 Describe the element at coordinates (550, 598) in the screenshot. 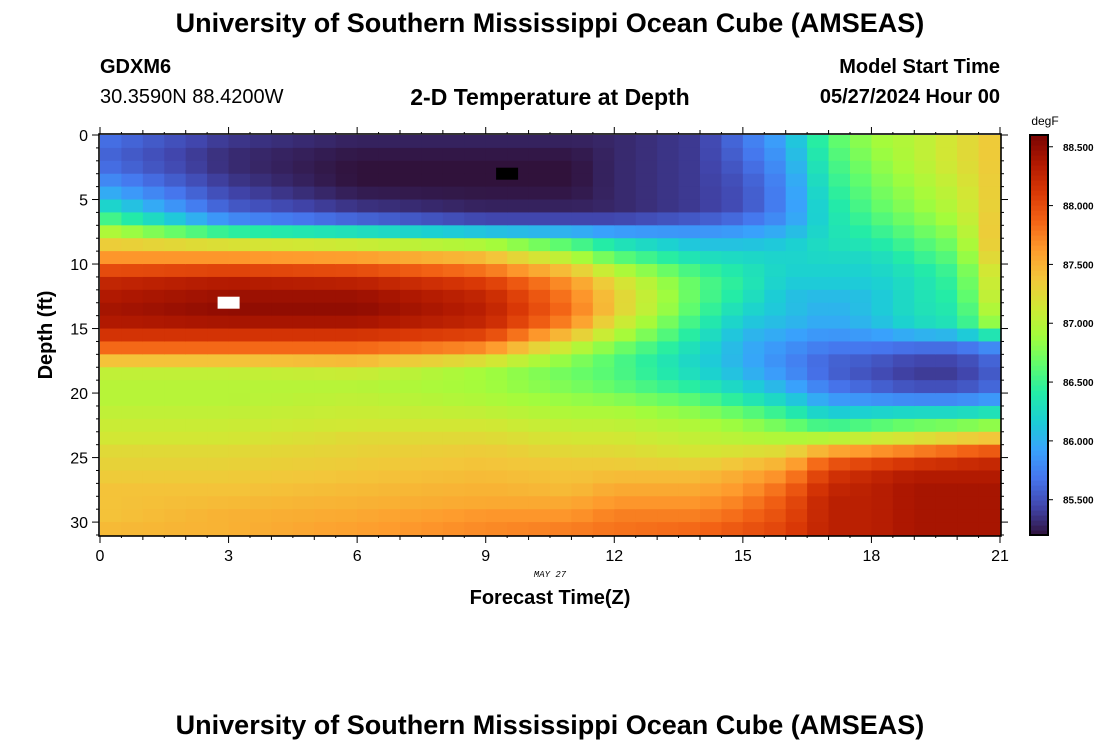

I see `x-axis-title: Forecast Time(Z)` at that location.